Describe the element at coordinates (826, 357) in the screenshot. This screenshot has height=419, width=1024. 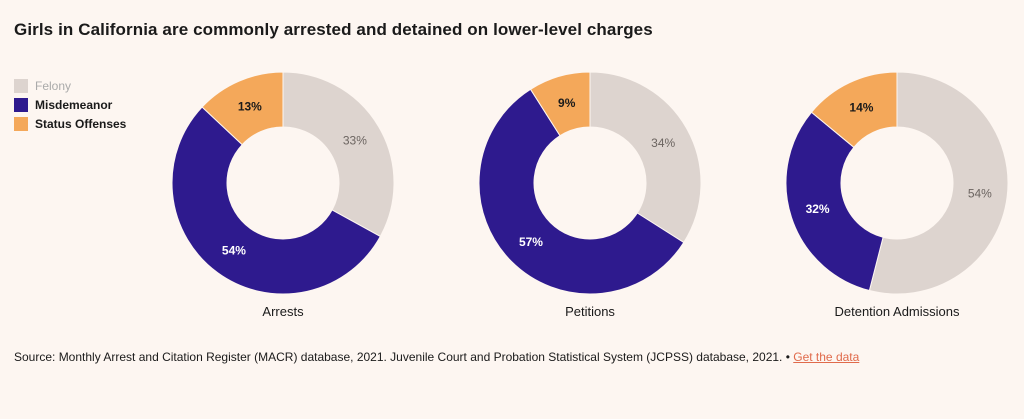
I see `get-the-data-link: Get the data` at that location.